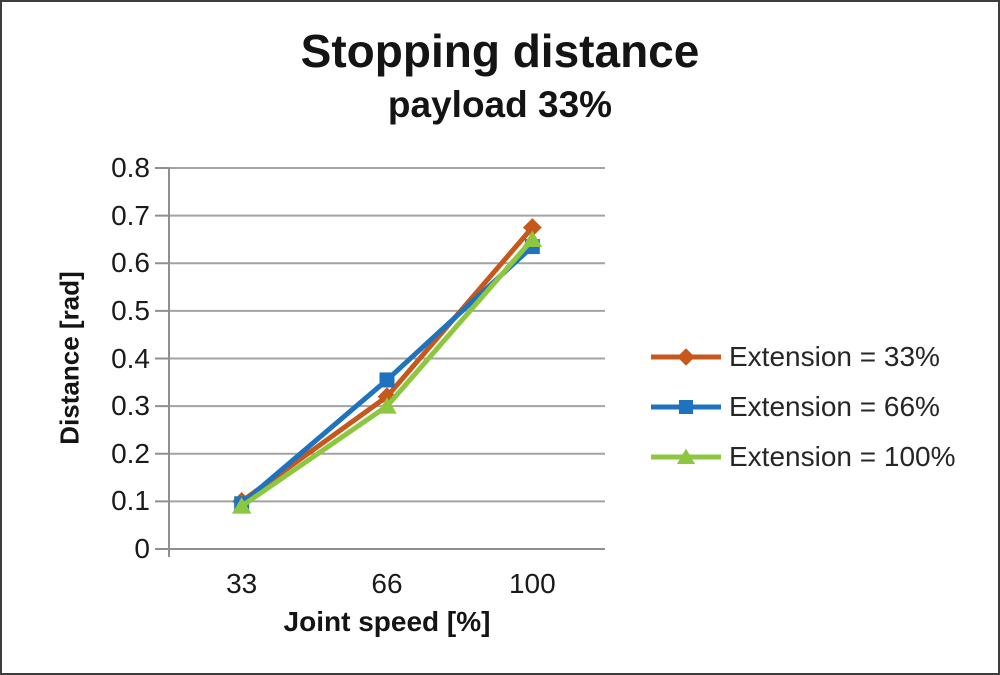 The height and width of the screenshot is (675, 1000). Describe the element at coordinates (130, 215) in the screenshot. I see `y-tick-label: 0.7` at that location.